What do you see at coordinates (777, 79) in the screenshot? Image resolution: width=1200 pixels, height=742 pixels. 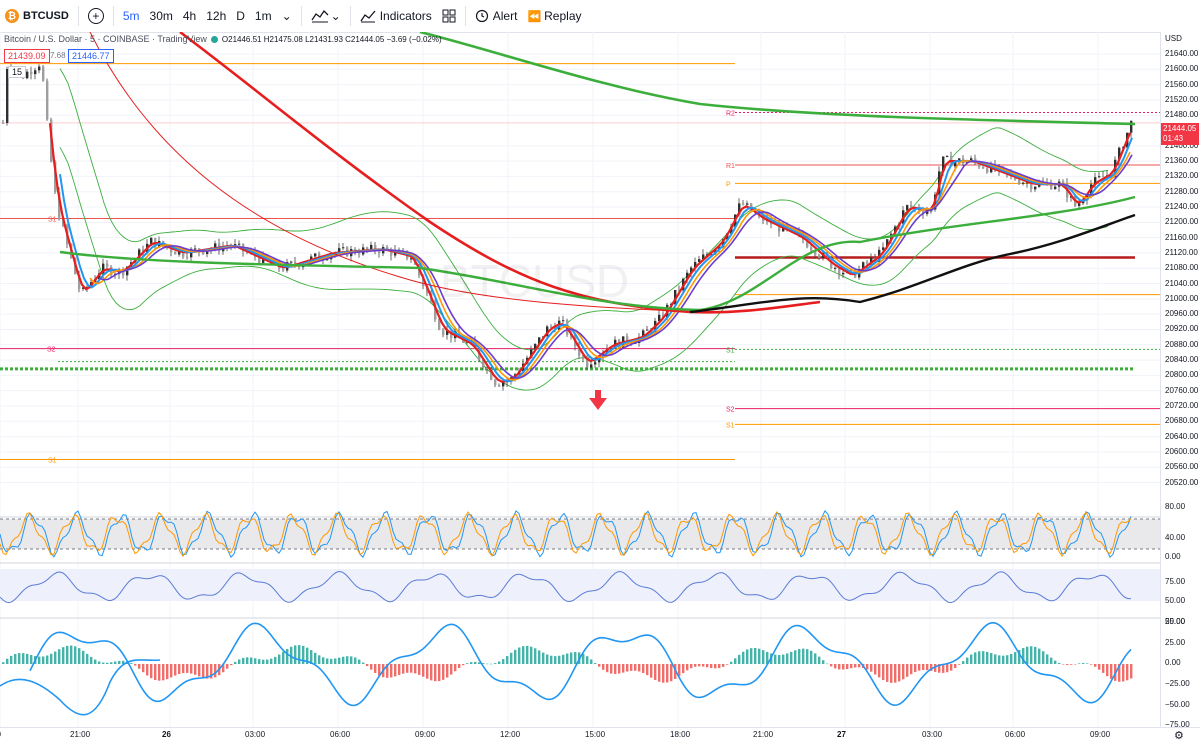 I see `sma-green-long-line` at bounding box center [777, 79].